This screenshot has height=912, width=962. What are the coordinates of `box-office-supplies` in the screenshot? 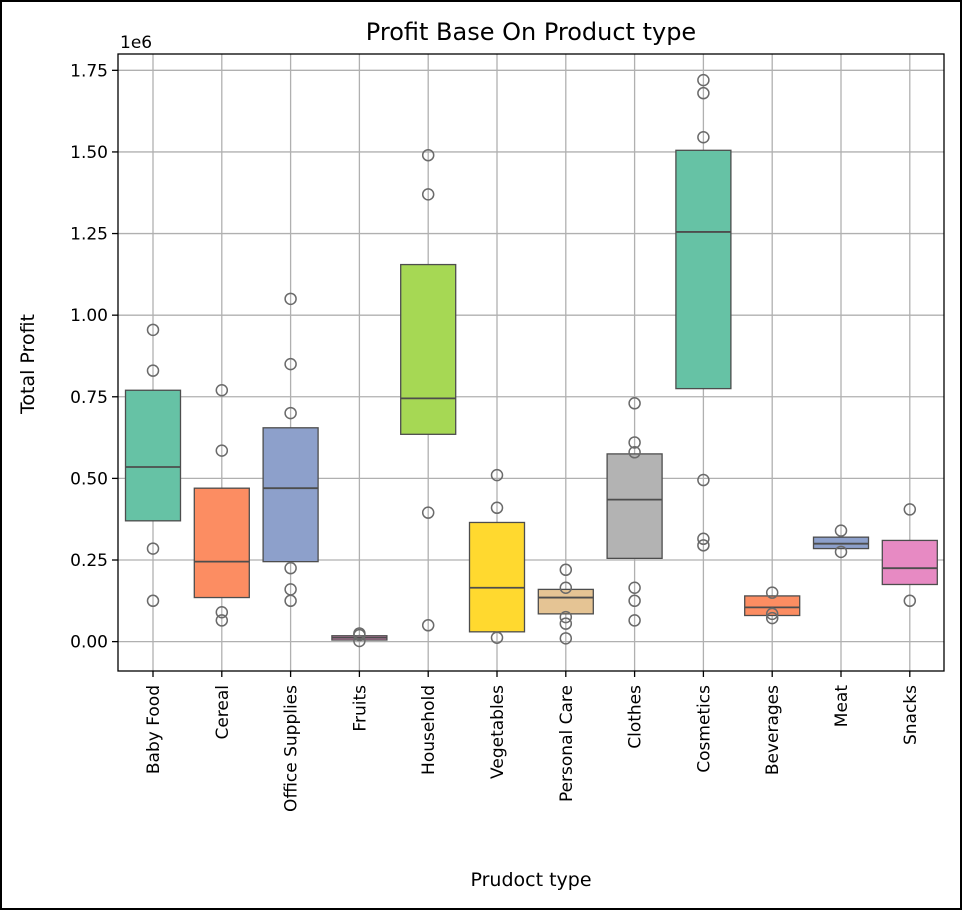 It's located at (290, 495).